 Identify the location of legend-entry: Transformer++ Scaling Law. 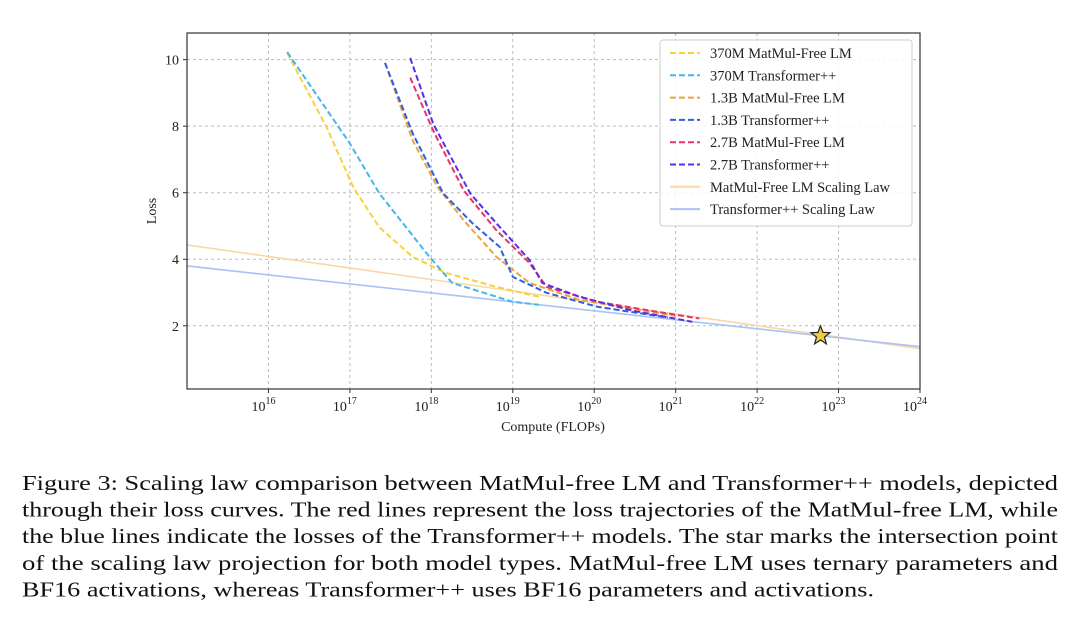
(792, 210).